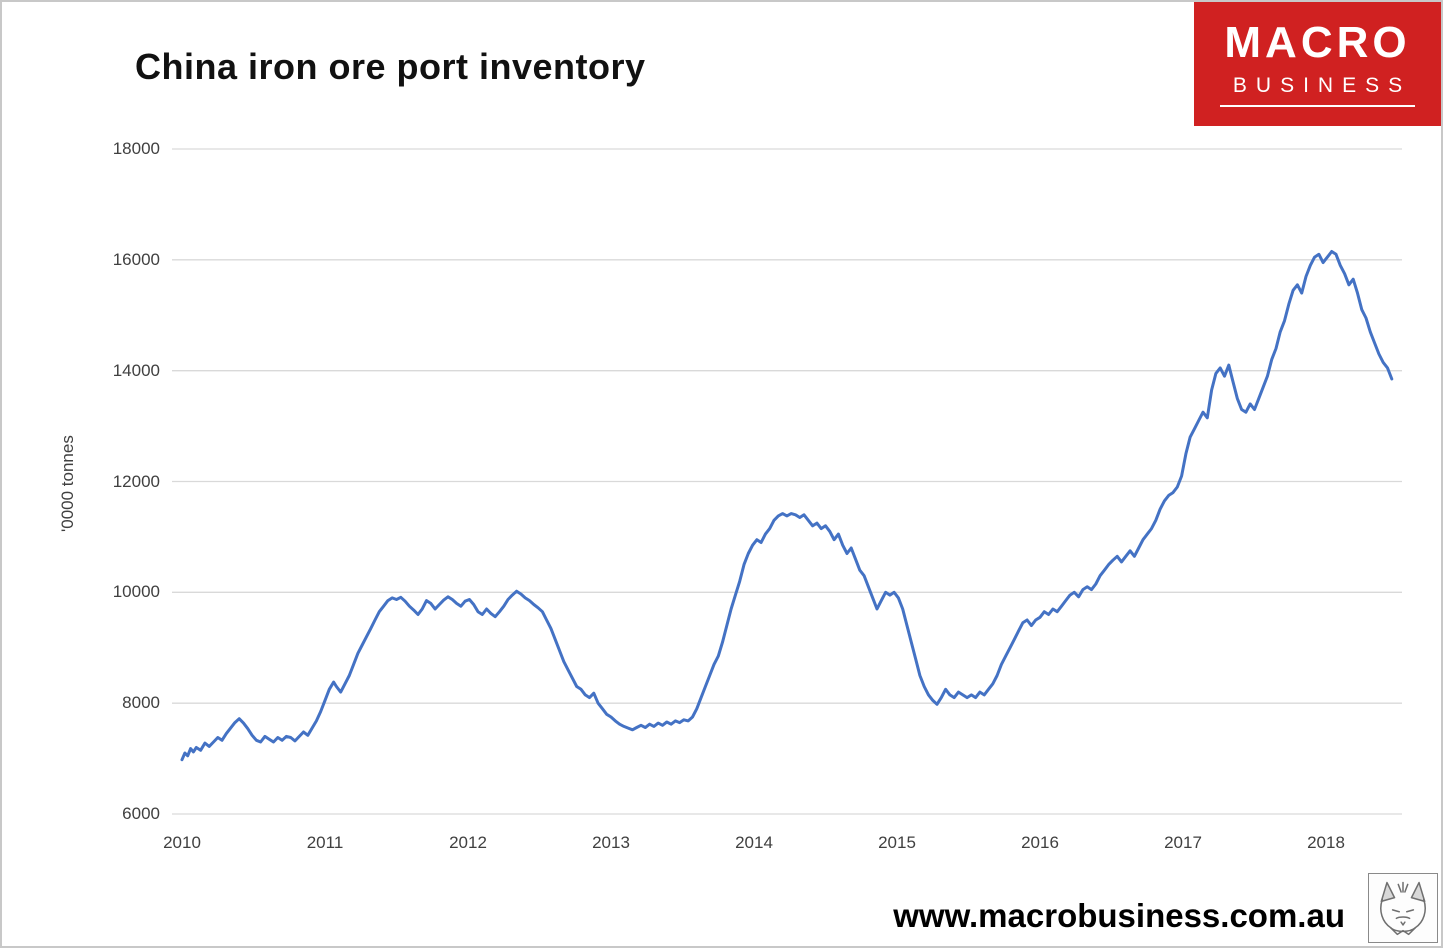 The height and width of the screenshot is (948, 1443). What do you see at coordinates (611, 842) in the screenshot?
I see `x-tick-label: 2013` at bounding box center [611, 842].